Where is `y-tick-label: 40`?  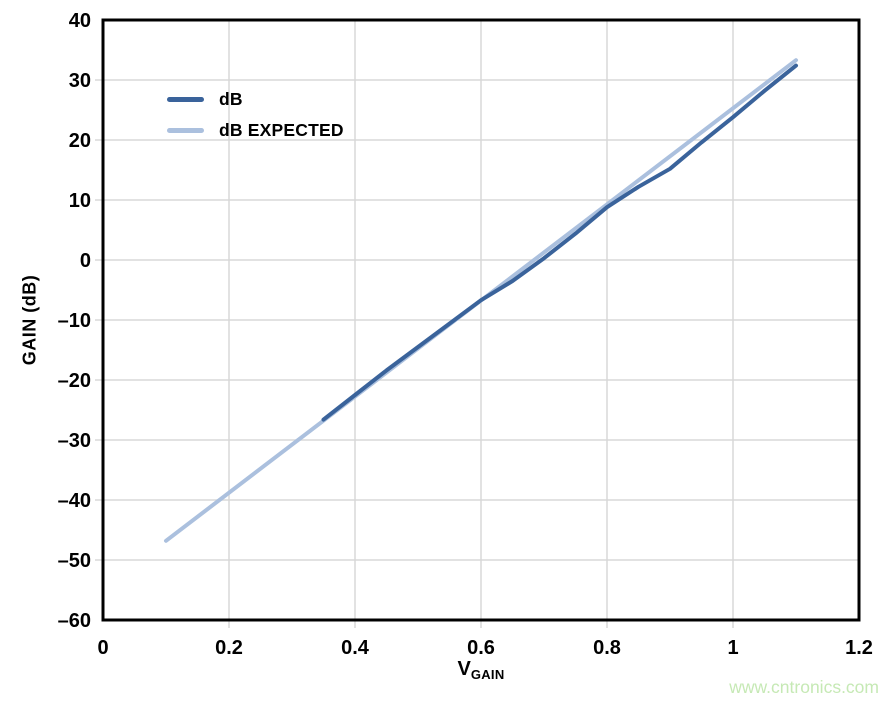
y-tick-label: 40 is located at coordinates (80, 21).